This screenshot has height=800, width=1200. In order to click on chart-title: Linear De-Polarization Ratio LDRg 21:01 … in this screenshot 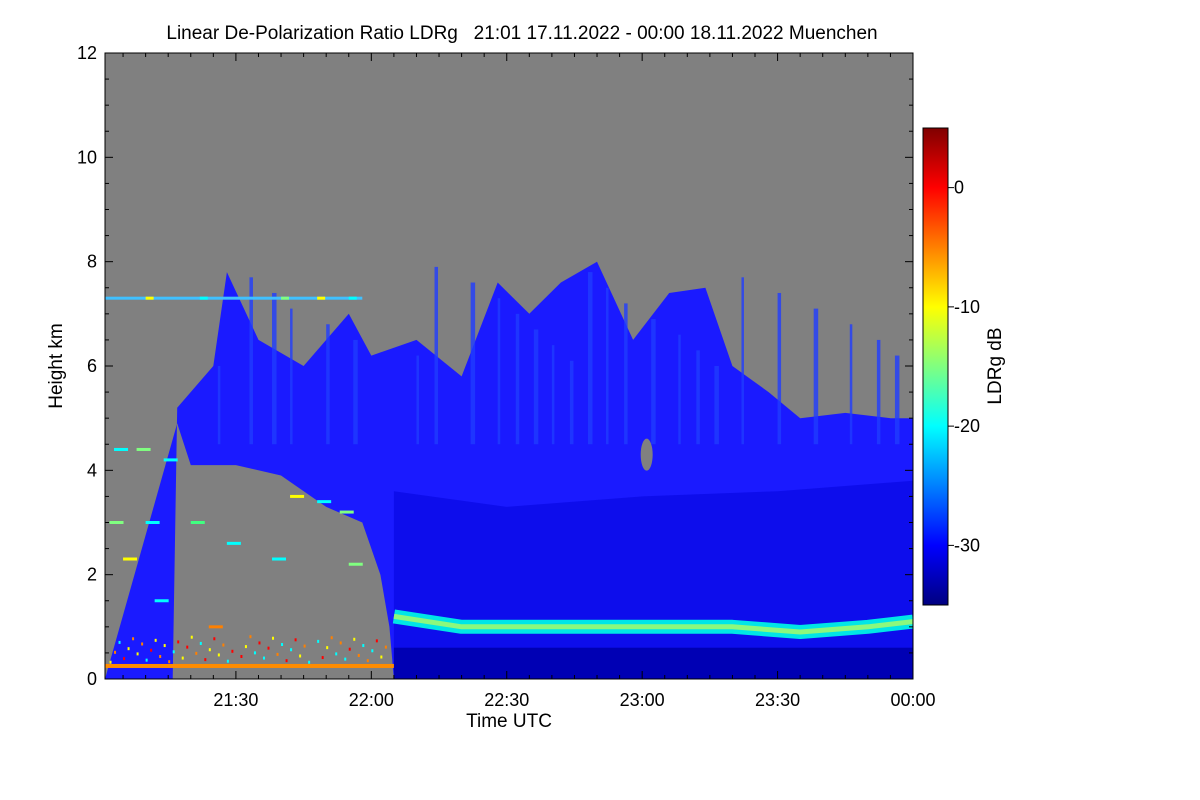, I will do `click(521, 33)`.